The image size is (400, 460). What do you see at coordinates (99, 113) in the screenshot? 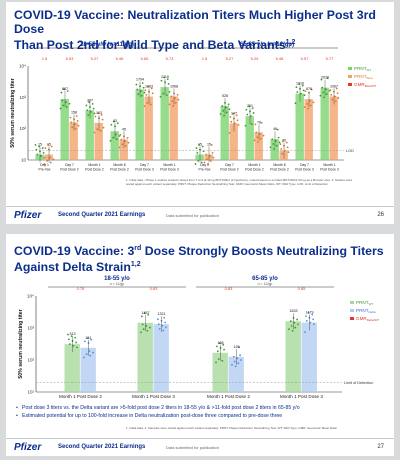
I see `value-label: 153` at bounding box center [99, 113].